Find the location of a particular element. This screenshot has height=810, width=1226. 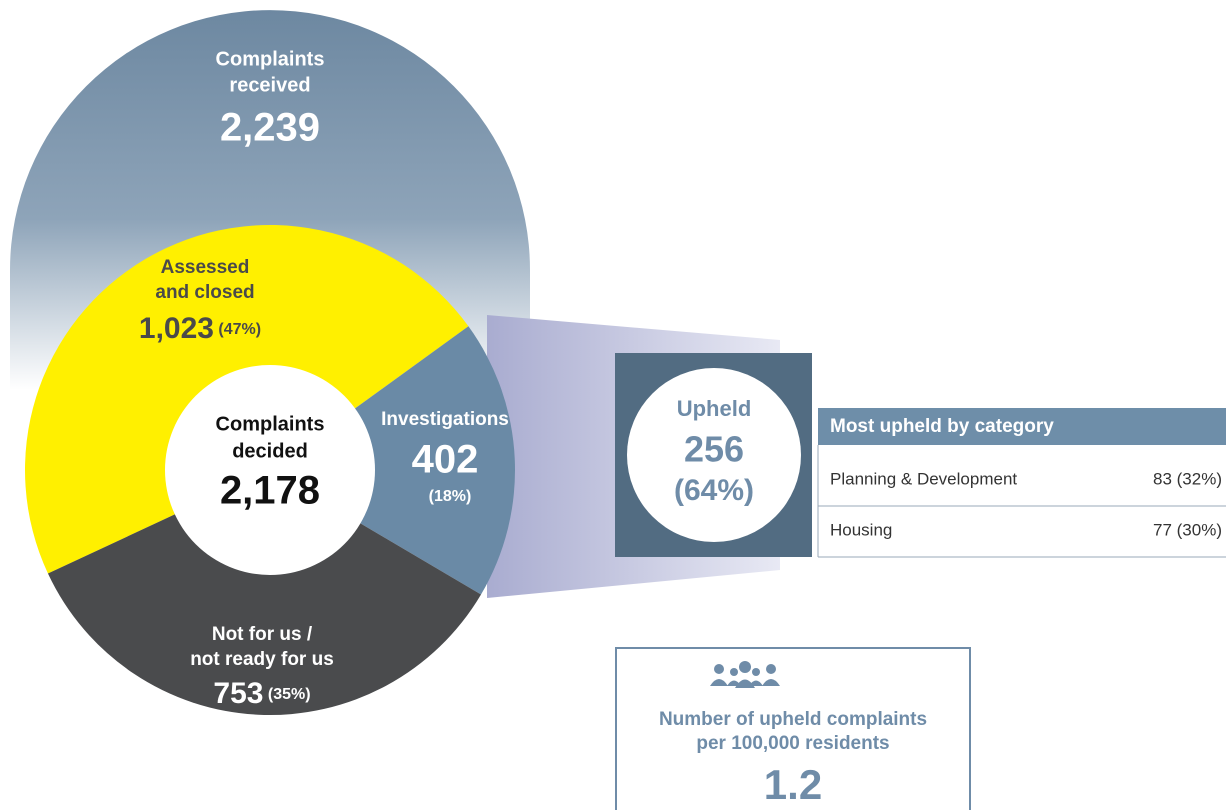

decided-label: Complaints decided 2,178 is located at coordinates (270, 462).